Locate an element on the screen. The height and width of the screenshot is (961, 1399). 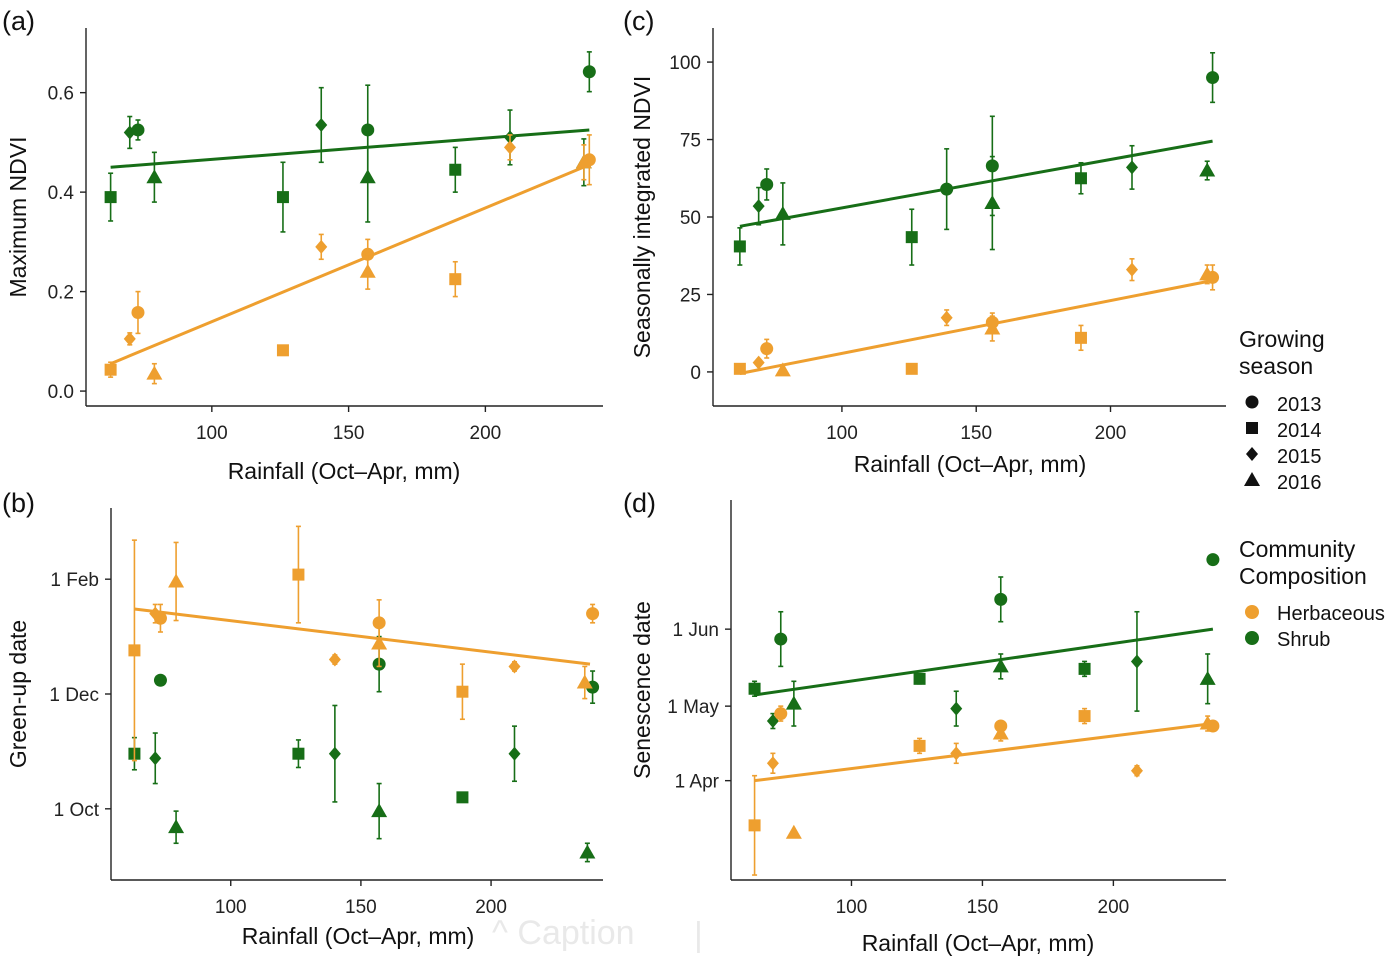
panel-b-shrub-point-diamond is located at coordinates (334, 753).